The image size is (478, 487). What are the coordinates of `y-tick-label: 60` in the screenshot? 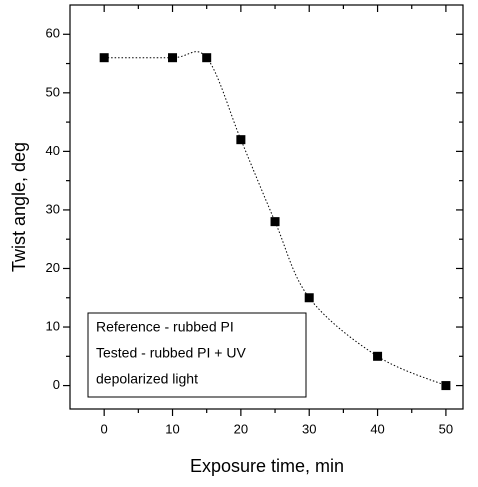 It's located at (53, 33).